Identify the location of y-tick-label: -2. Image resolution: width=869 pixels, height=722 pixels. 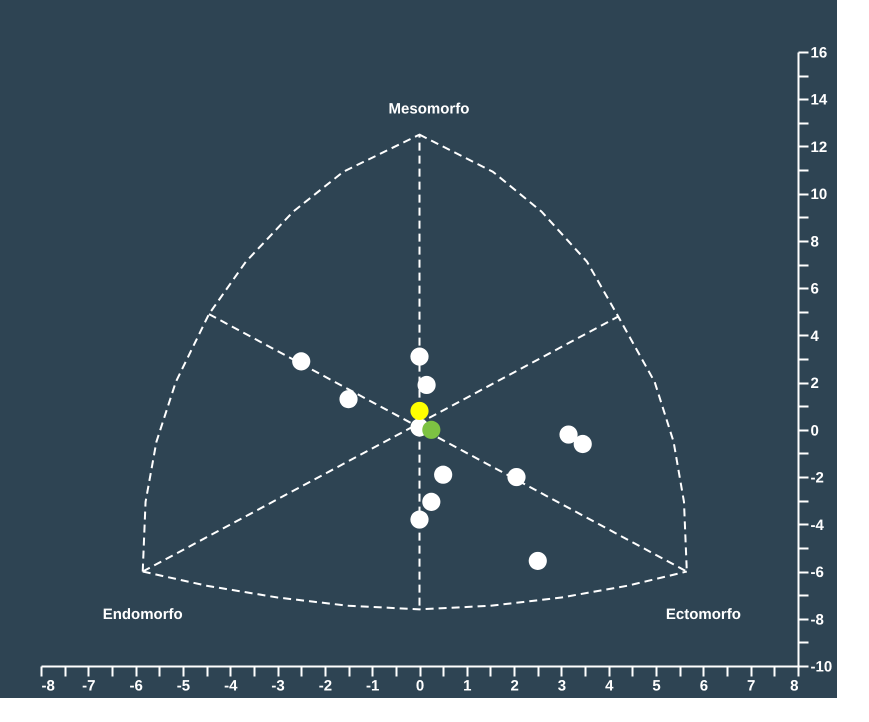
(817, 478).